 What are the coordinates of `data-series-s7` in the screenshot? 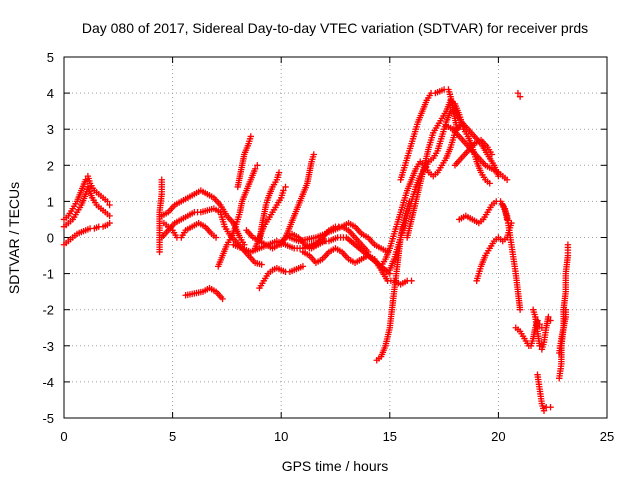 It's located at (190, 230).